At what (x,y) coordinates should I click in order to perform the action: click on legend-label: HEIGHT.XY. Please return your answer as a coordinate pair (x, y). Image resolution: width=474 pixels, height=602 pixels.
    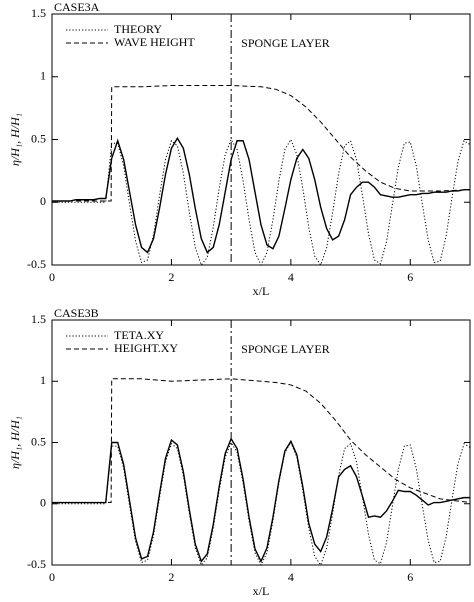
    Looking at the image, I should click on (146, 348).